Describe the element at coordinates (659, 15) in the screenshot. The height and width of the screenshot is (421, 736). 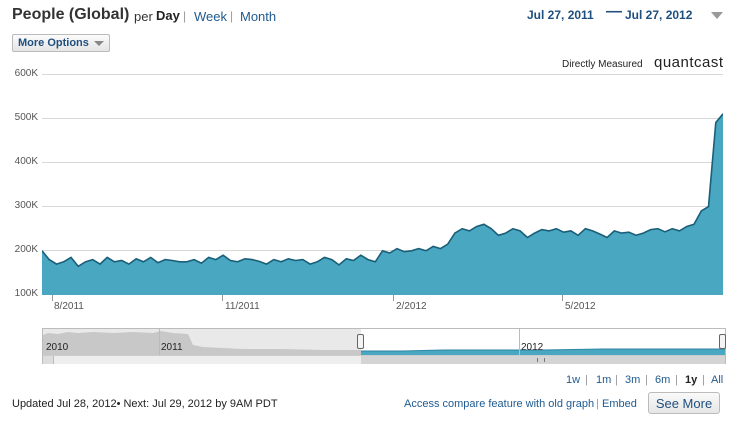
I see `date-range-end: Jul 27, 2012` at that location.